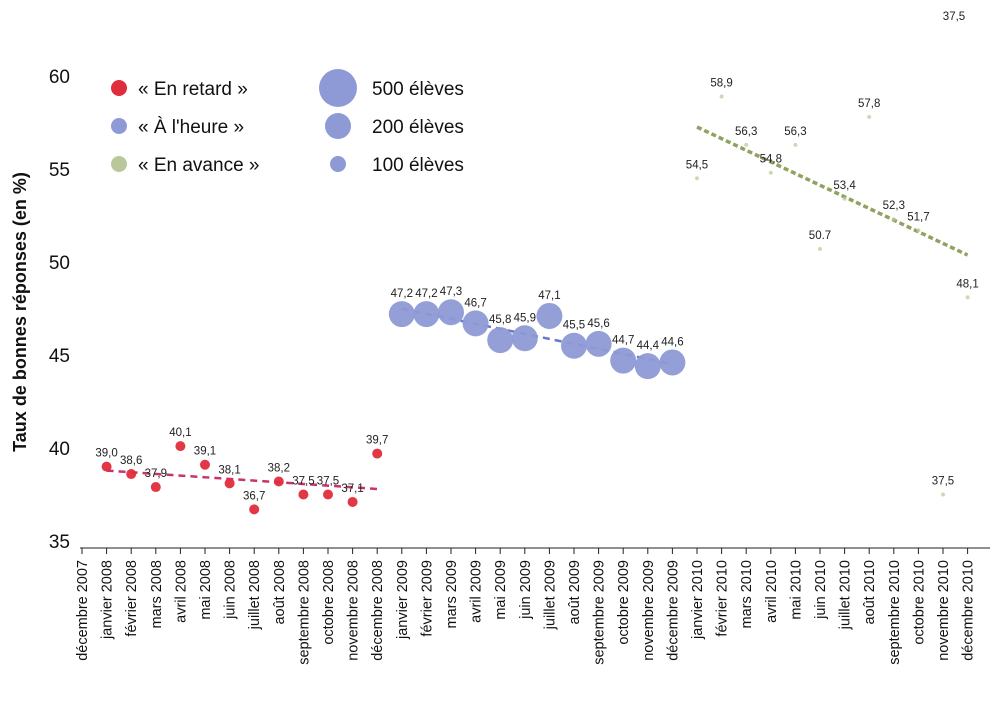 The height and width of the screenshot is (704, 991). Describe the element at coordinates (303, 482) in the screenshot. I see `data-label: 37,5` at that location.